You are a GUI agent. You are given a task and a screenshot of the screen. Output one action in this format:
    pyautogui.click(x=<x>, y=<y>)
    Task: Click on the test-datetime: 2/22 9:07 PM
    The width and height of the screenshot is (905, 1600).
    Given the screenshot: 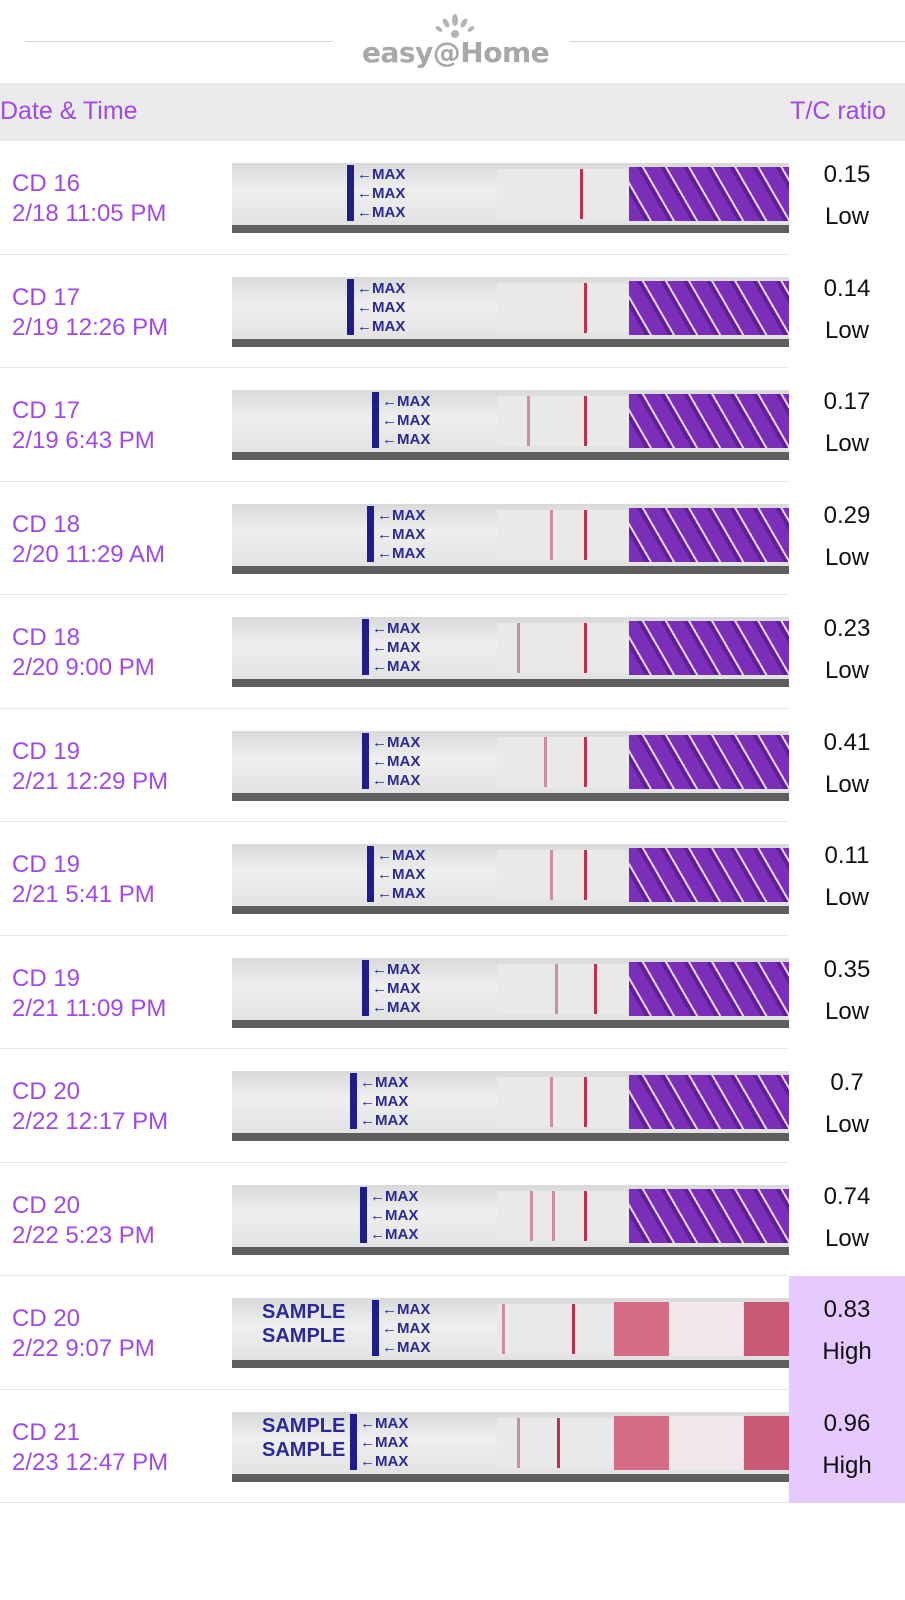 What is the action you would take?
    pyautogui.click(x=83, y=1348)
    